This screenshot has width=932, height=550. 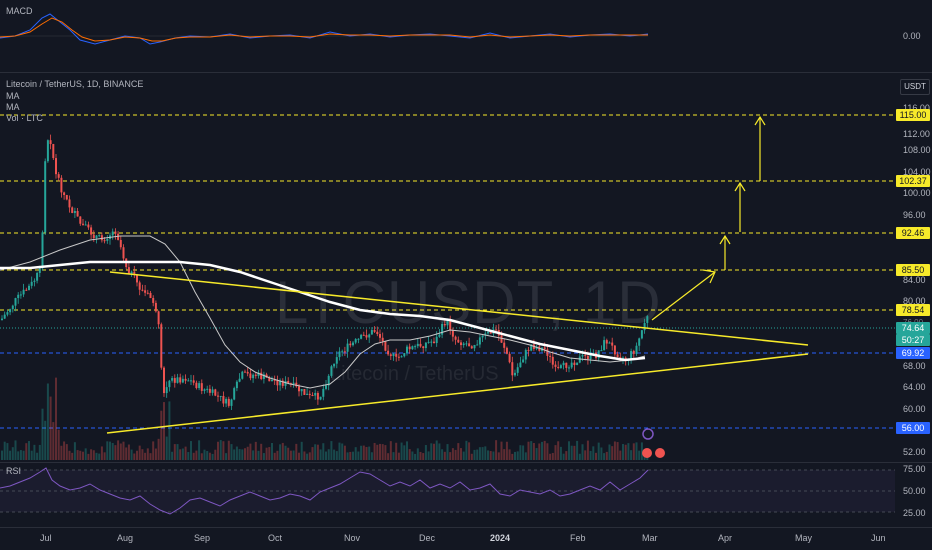 What do you see at coordinates (913, 328) in the screenshot?
I see `current-price-tag: 74.64` at bounding box center [913, 328].